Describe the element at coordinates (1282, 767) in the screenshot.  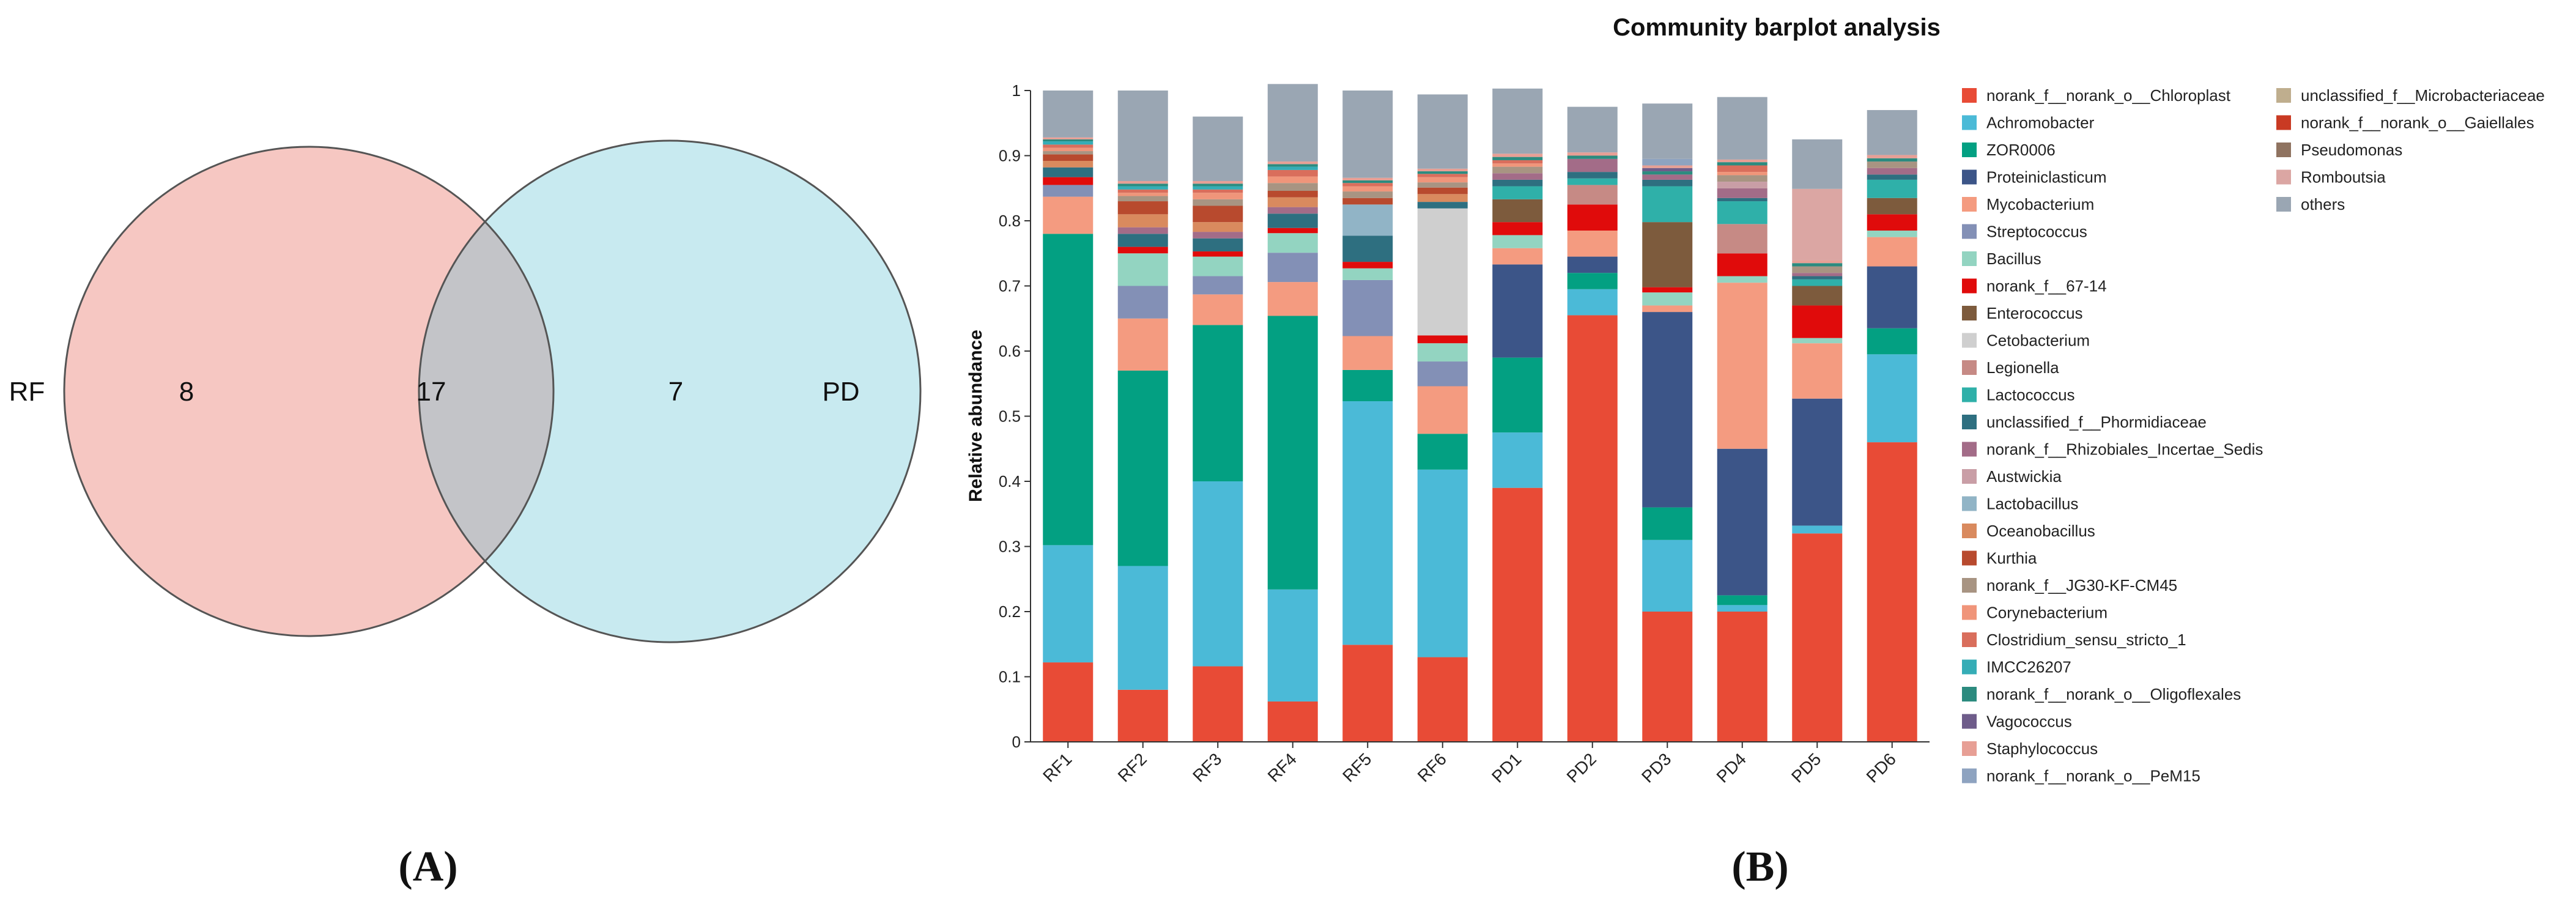
I see `x-tick-label-rf4: RF4` at that location.